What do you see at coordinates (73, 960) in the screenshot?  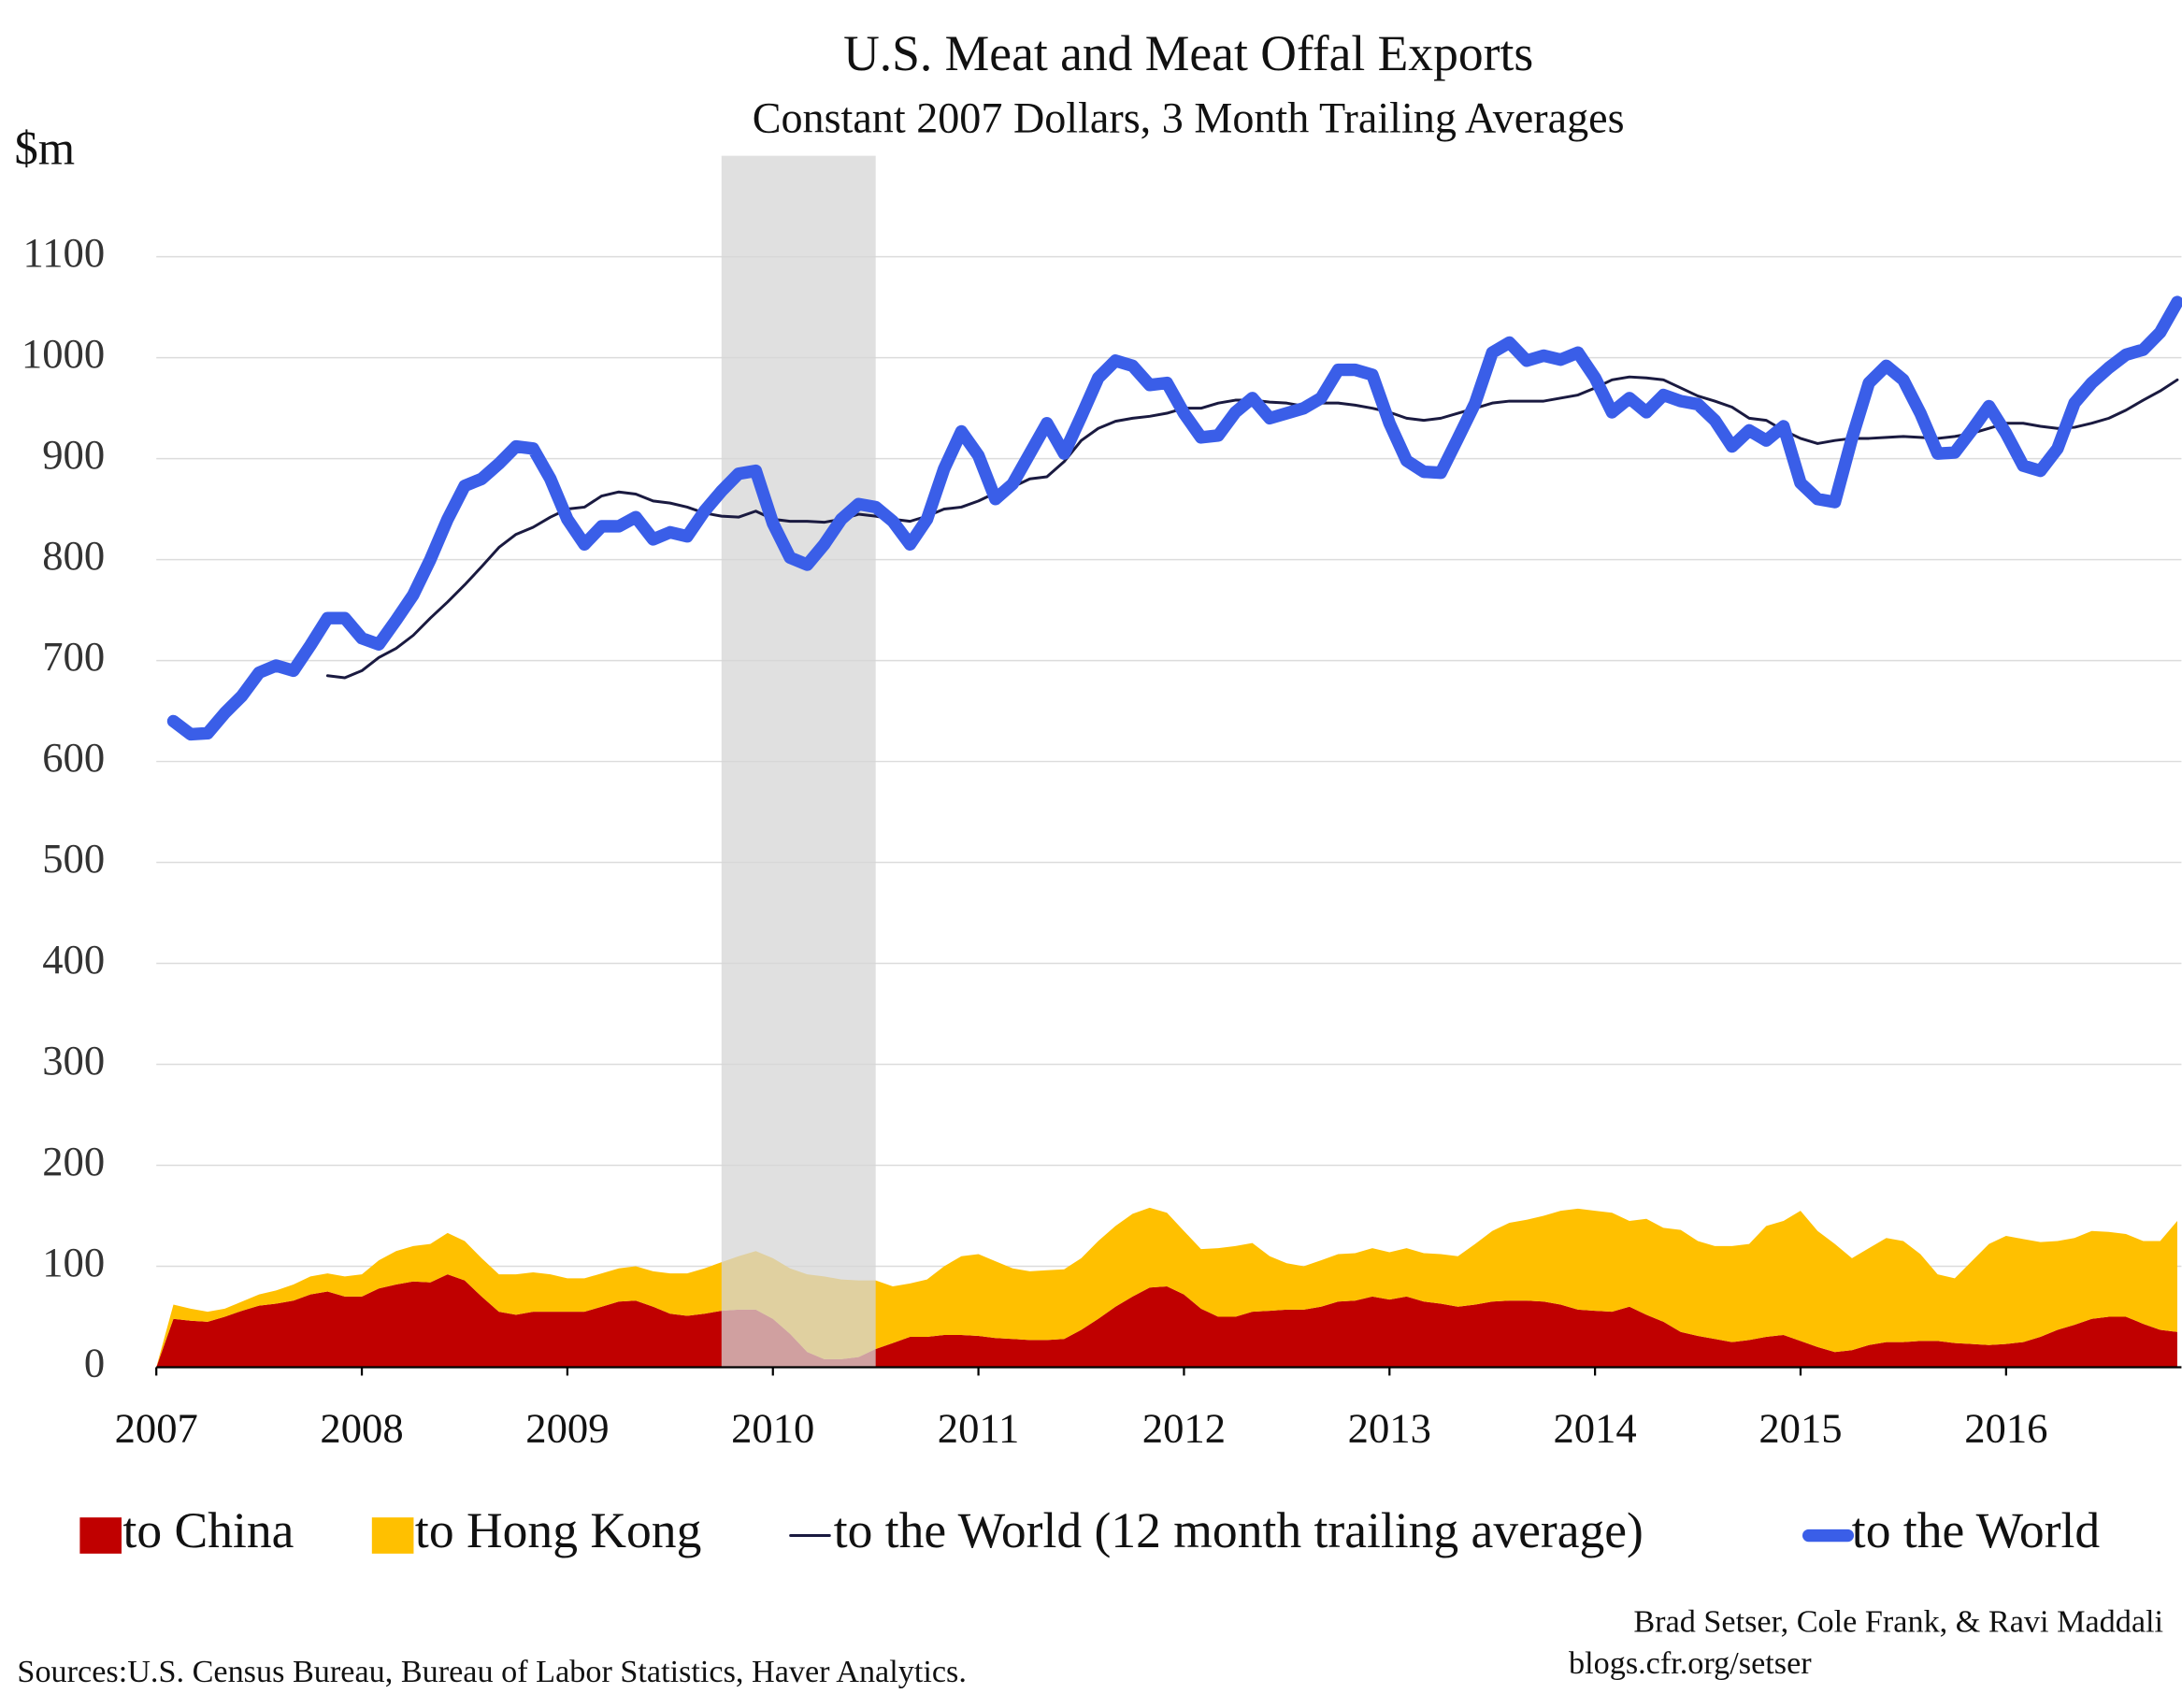 I see `y-tick-label: 400` at bounding box center [73, 960].